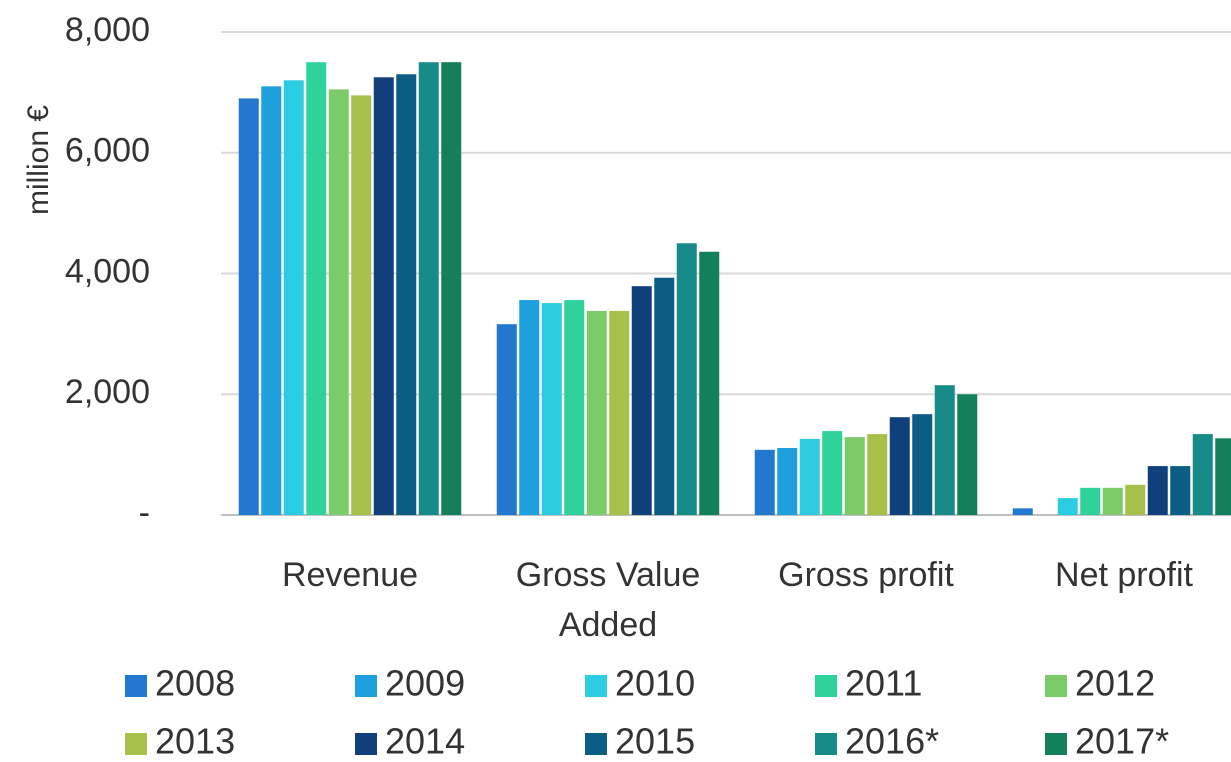  I want to click on legend-label: 2017*, so click(1122, 741).